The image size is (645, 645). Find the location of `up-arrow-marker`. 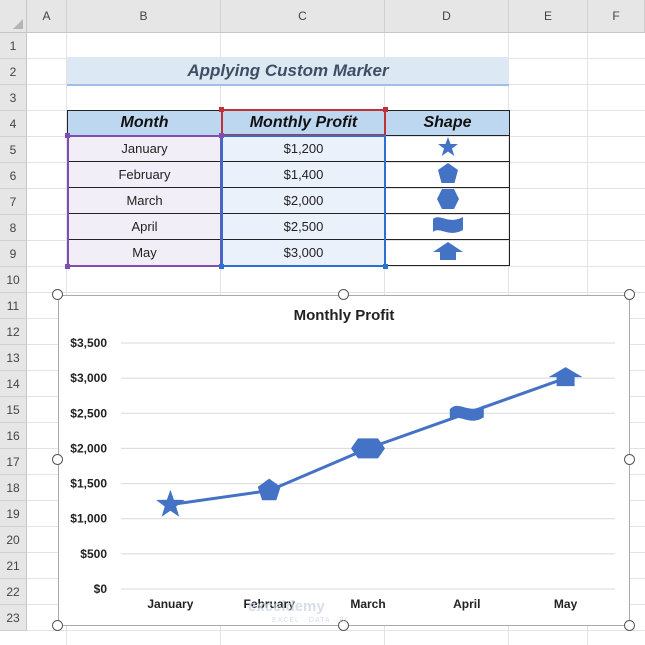

up-arrow-marker is located at coordinates (565, 377).